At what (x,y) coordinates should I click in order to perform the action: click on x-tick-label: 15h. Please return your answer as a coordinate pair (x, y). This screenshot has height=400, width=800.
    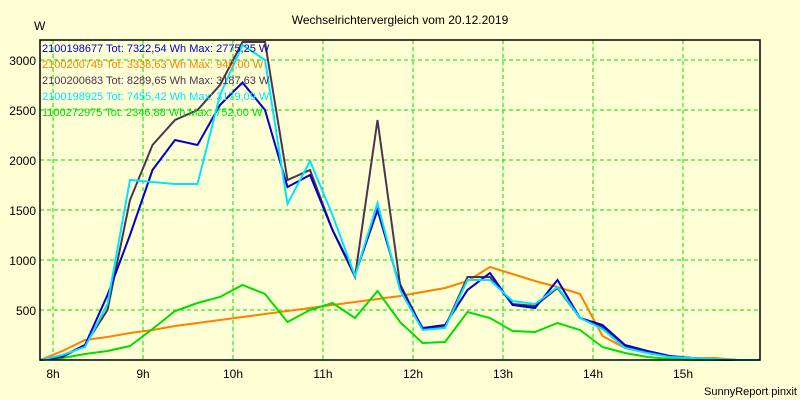
    Looking at the image, I should click on (683, 374).